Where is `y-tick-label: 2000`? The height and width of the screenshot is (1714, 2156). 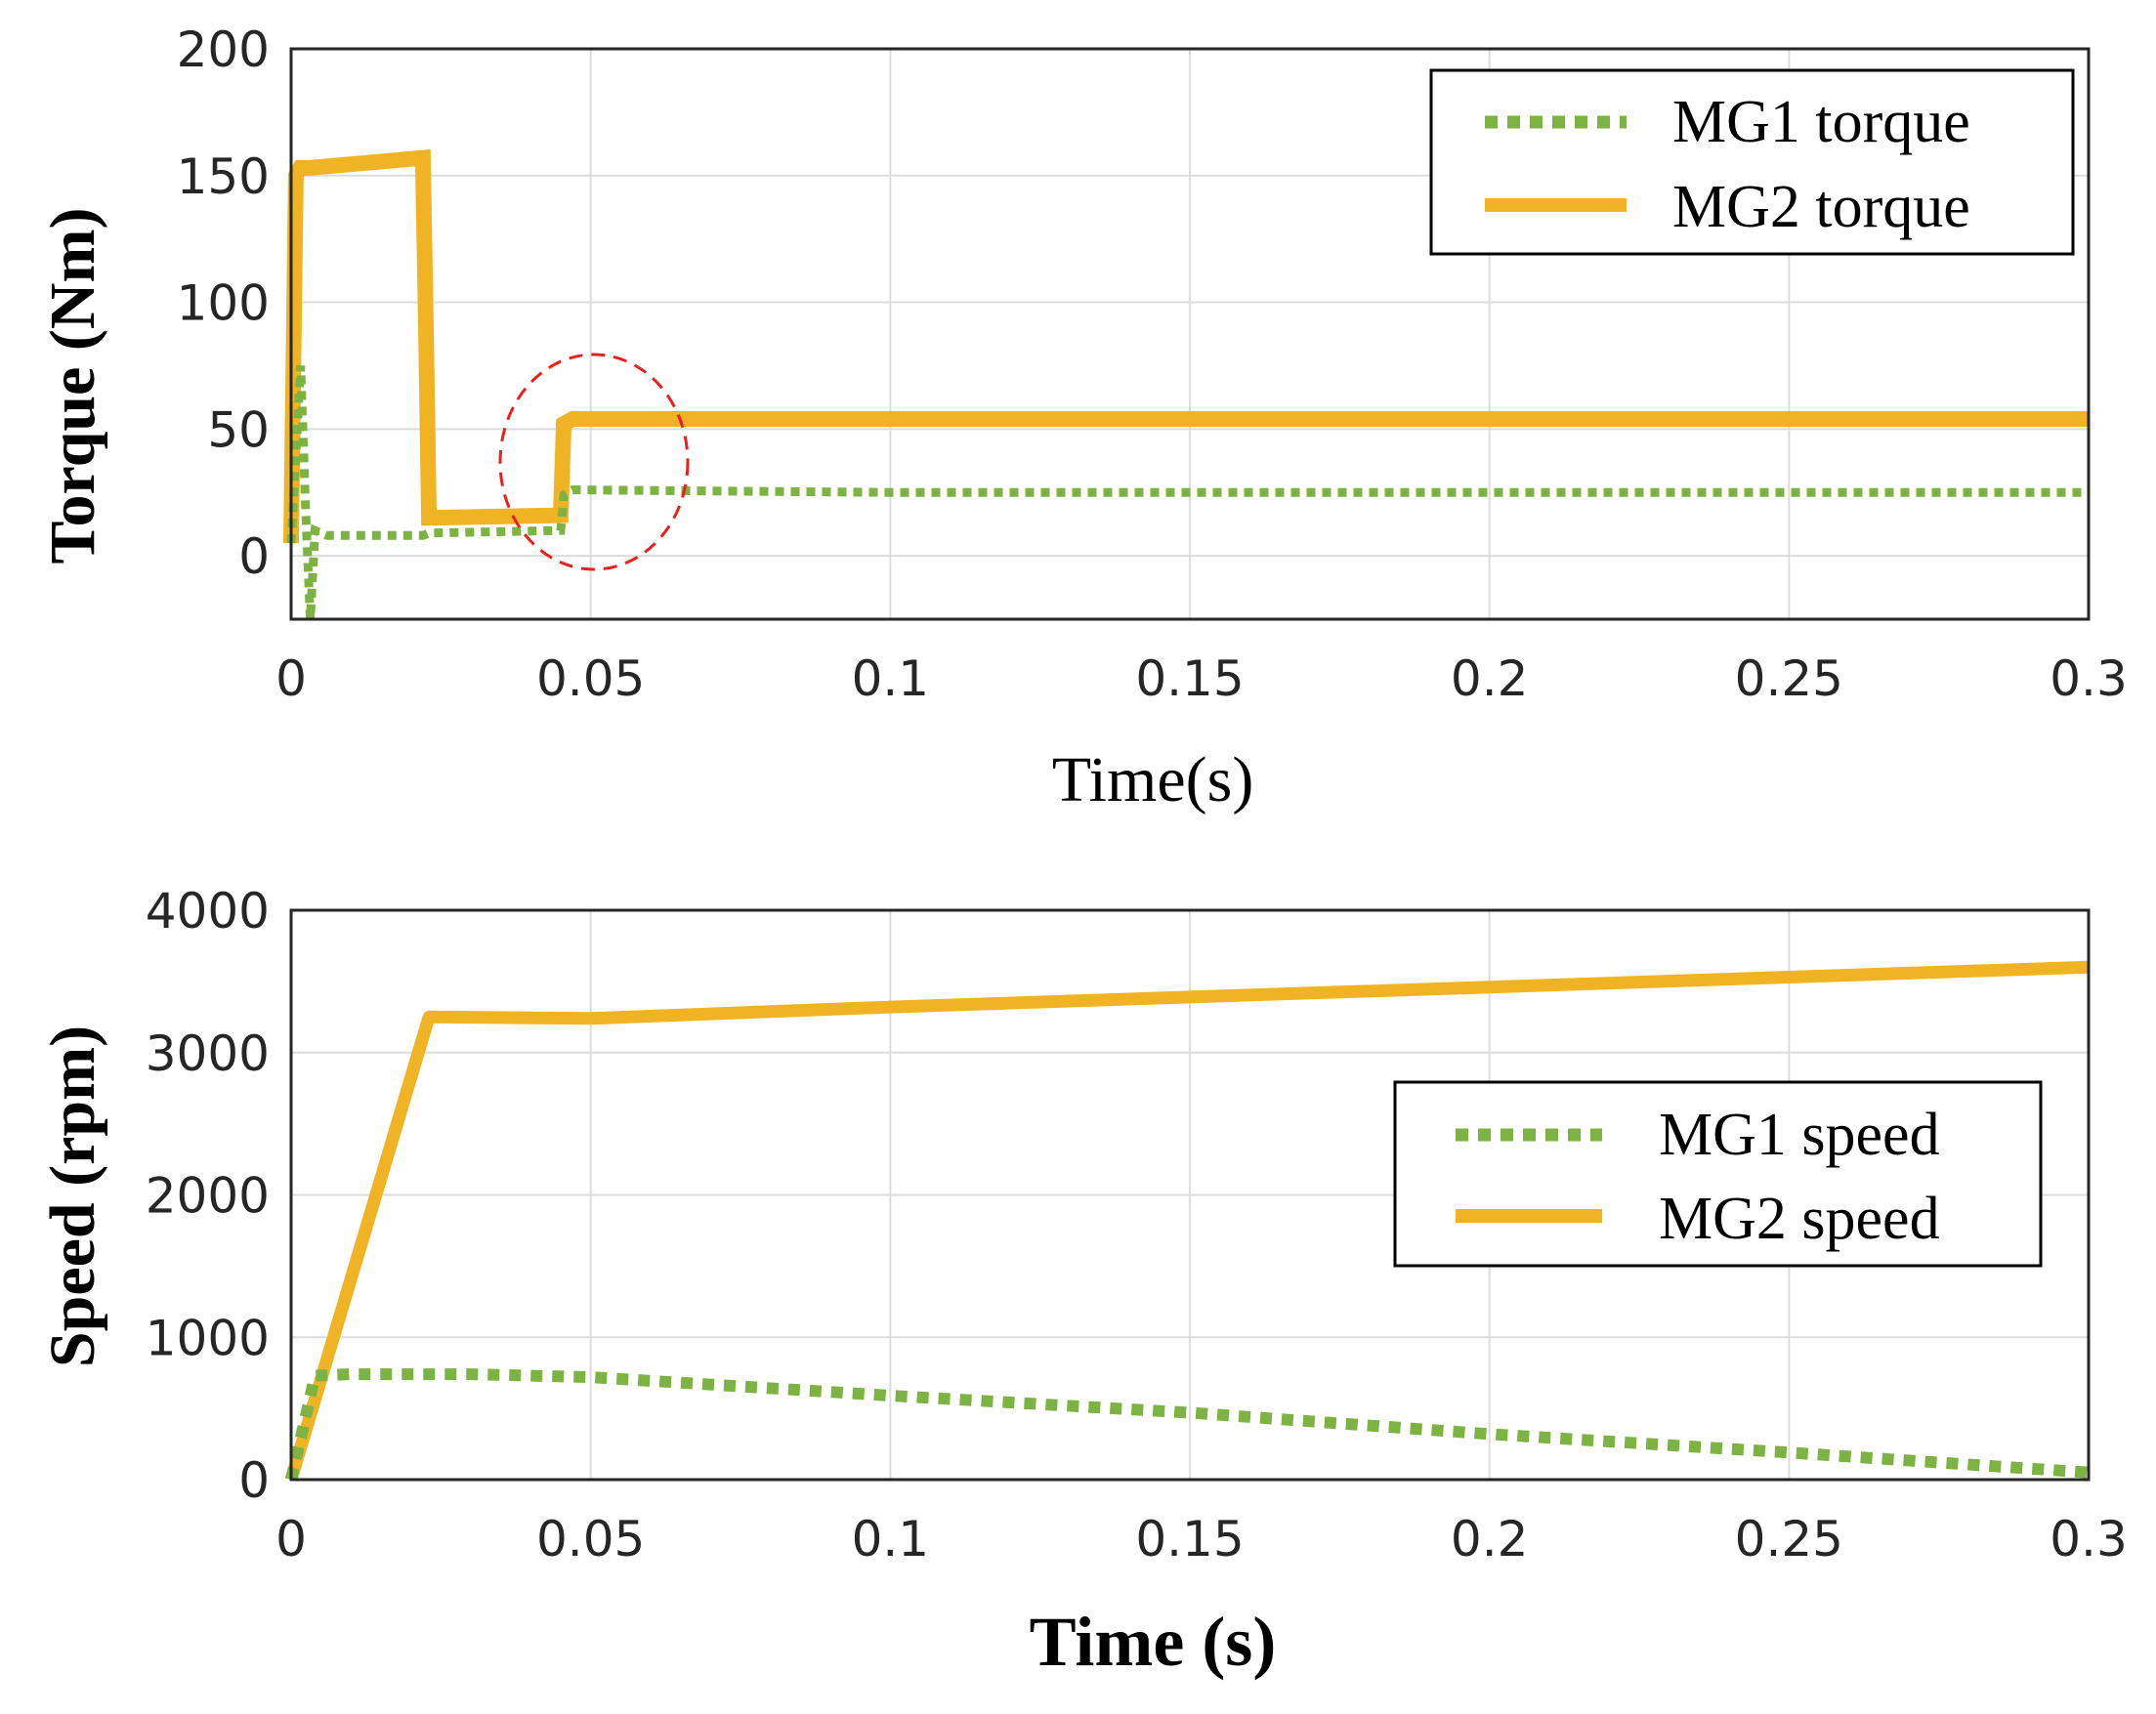 y-tick-label: 2000 is located at coordinates (208, 1197).